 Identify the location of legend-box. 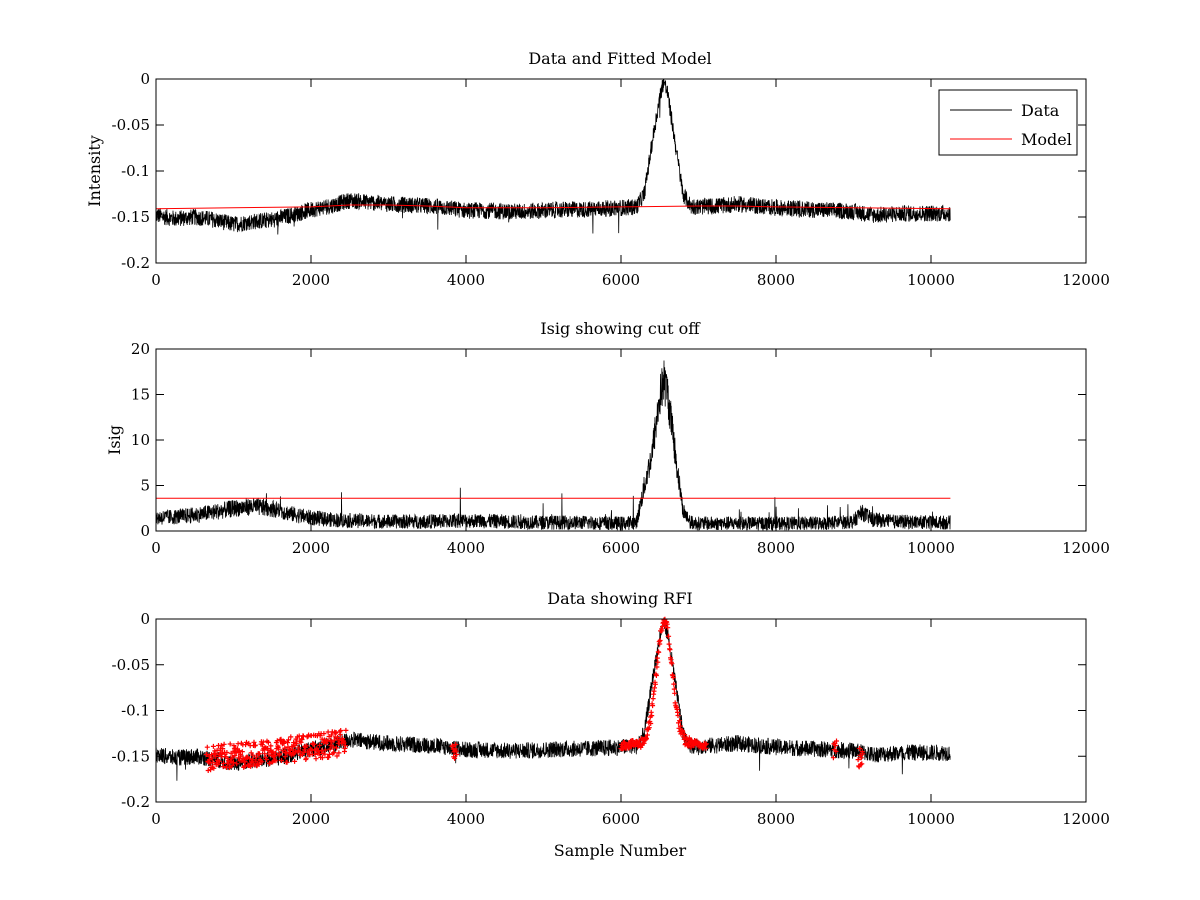
(1008, 122).